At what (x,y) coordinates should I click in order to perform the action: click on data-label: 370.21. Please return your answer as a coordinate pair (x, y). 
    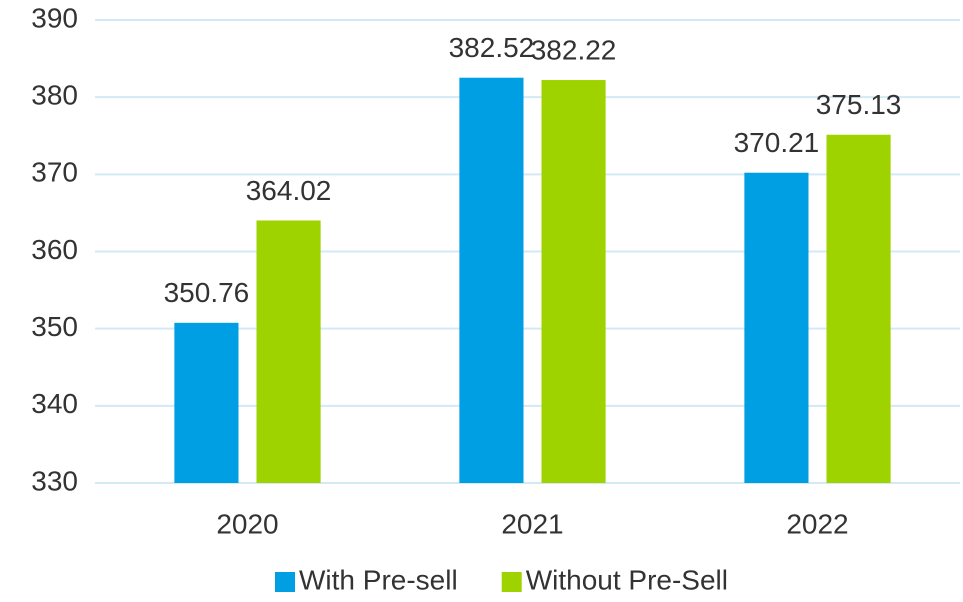
    Looking at the image, I should click on (777, 142).